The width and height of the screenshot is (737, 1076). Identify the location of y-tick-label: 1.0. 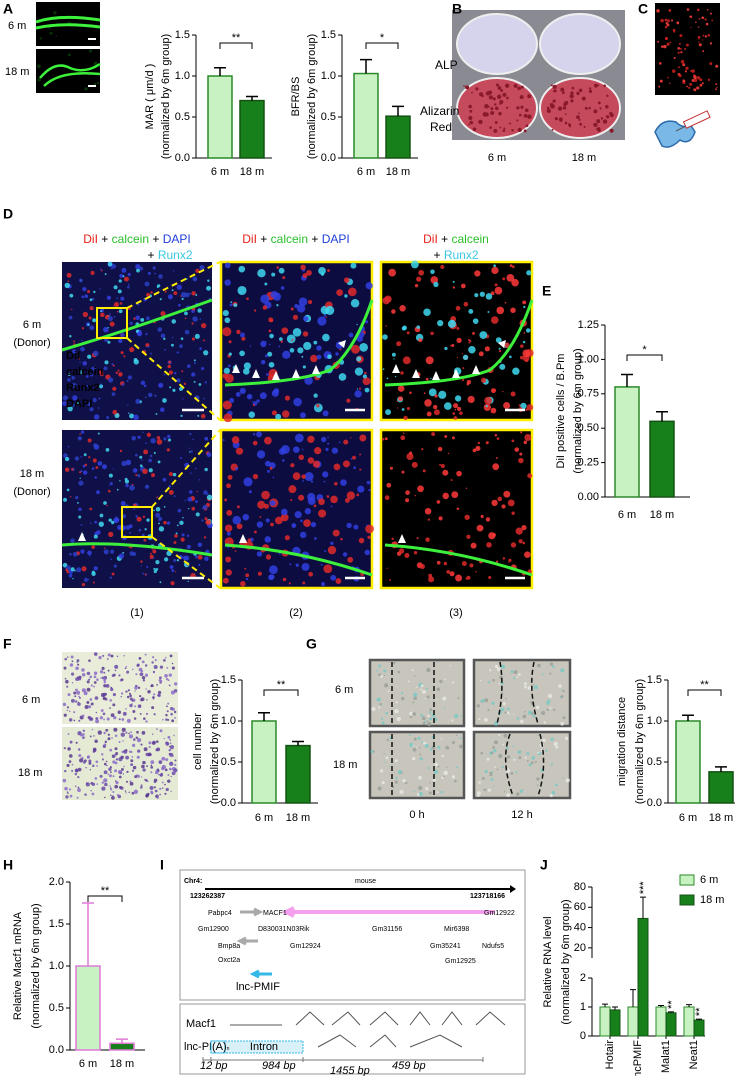
(56, 966).